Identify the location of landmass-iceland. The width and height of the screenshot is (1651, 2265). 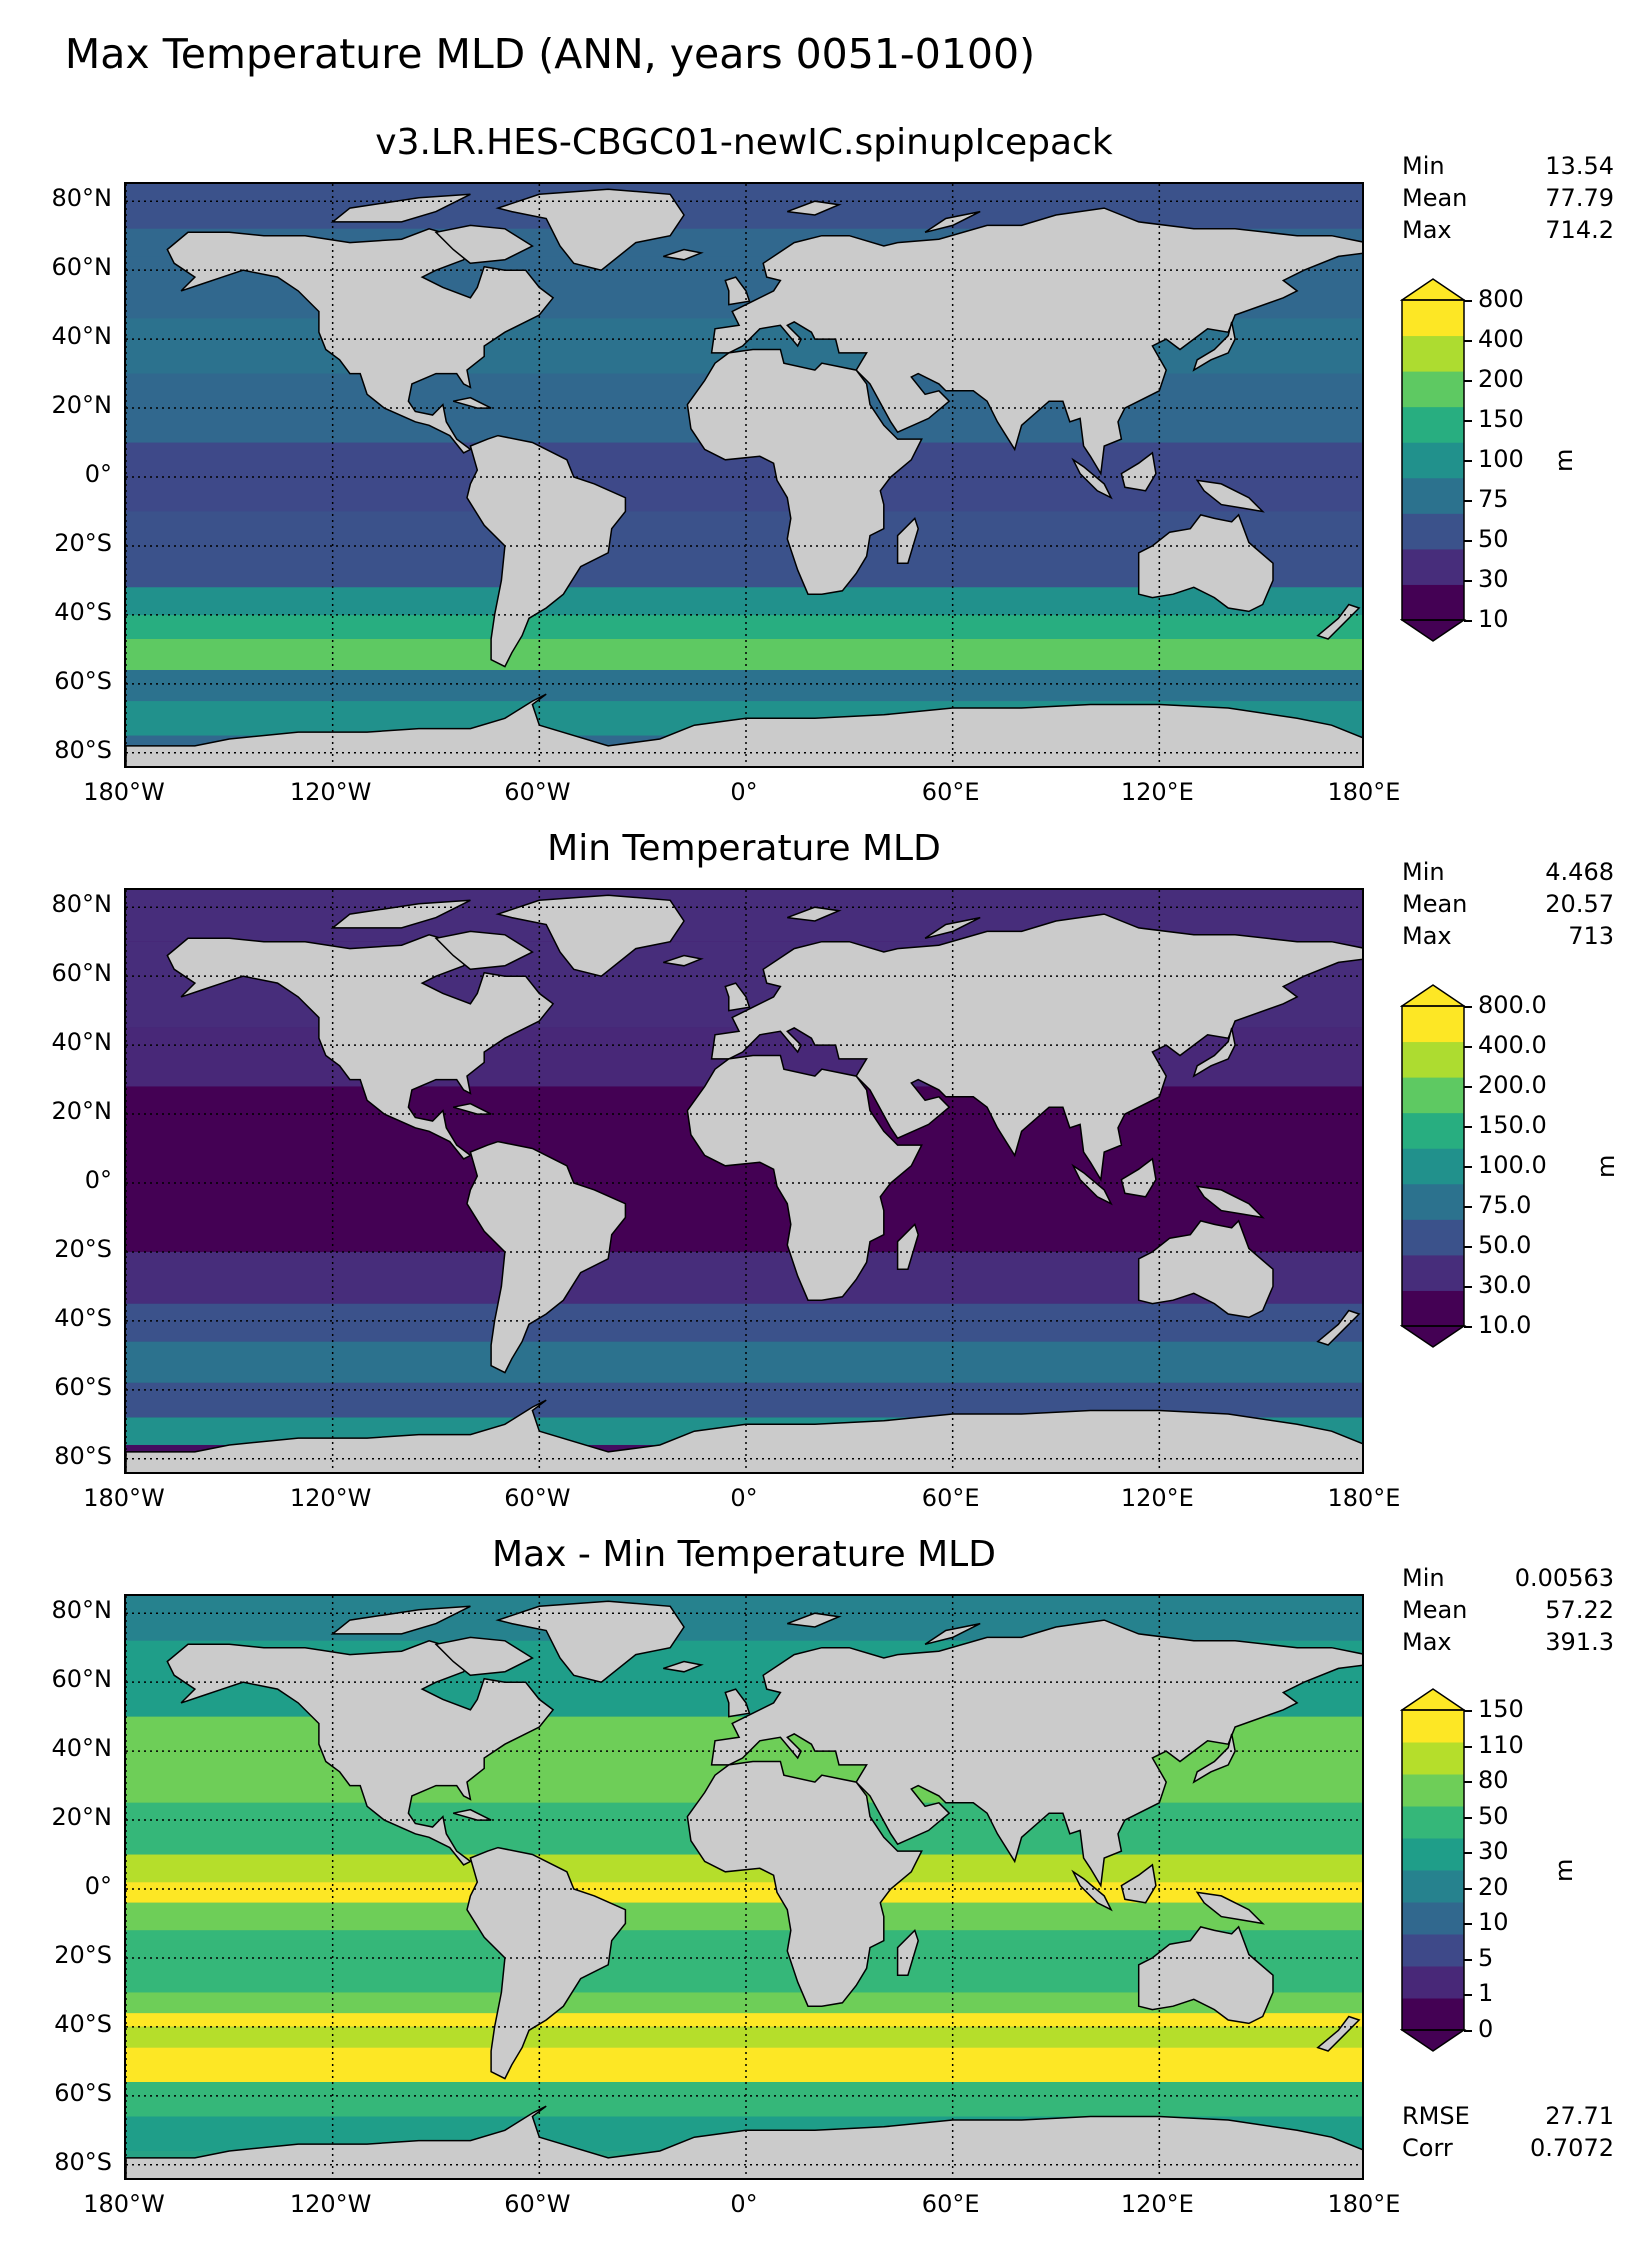
(683, 1666).